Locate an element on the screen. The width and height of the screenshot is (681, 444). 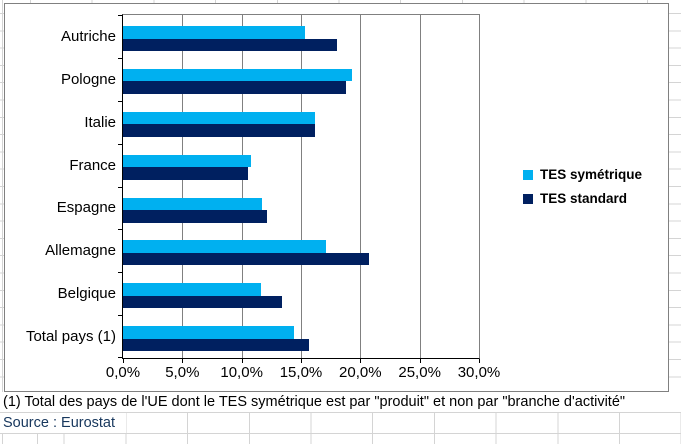
spreadsheet-grid-right is located at coordinates (675, 194).